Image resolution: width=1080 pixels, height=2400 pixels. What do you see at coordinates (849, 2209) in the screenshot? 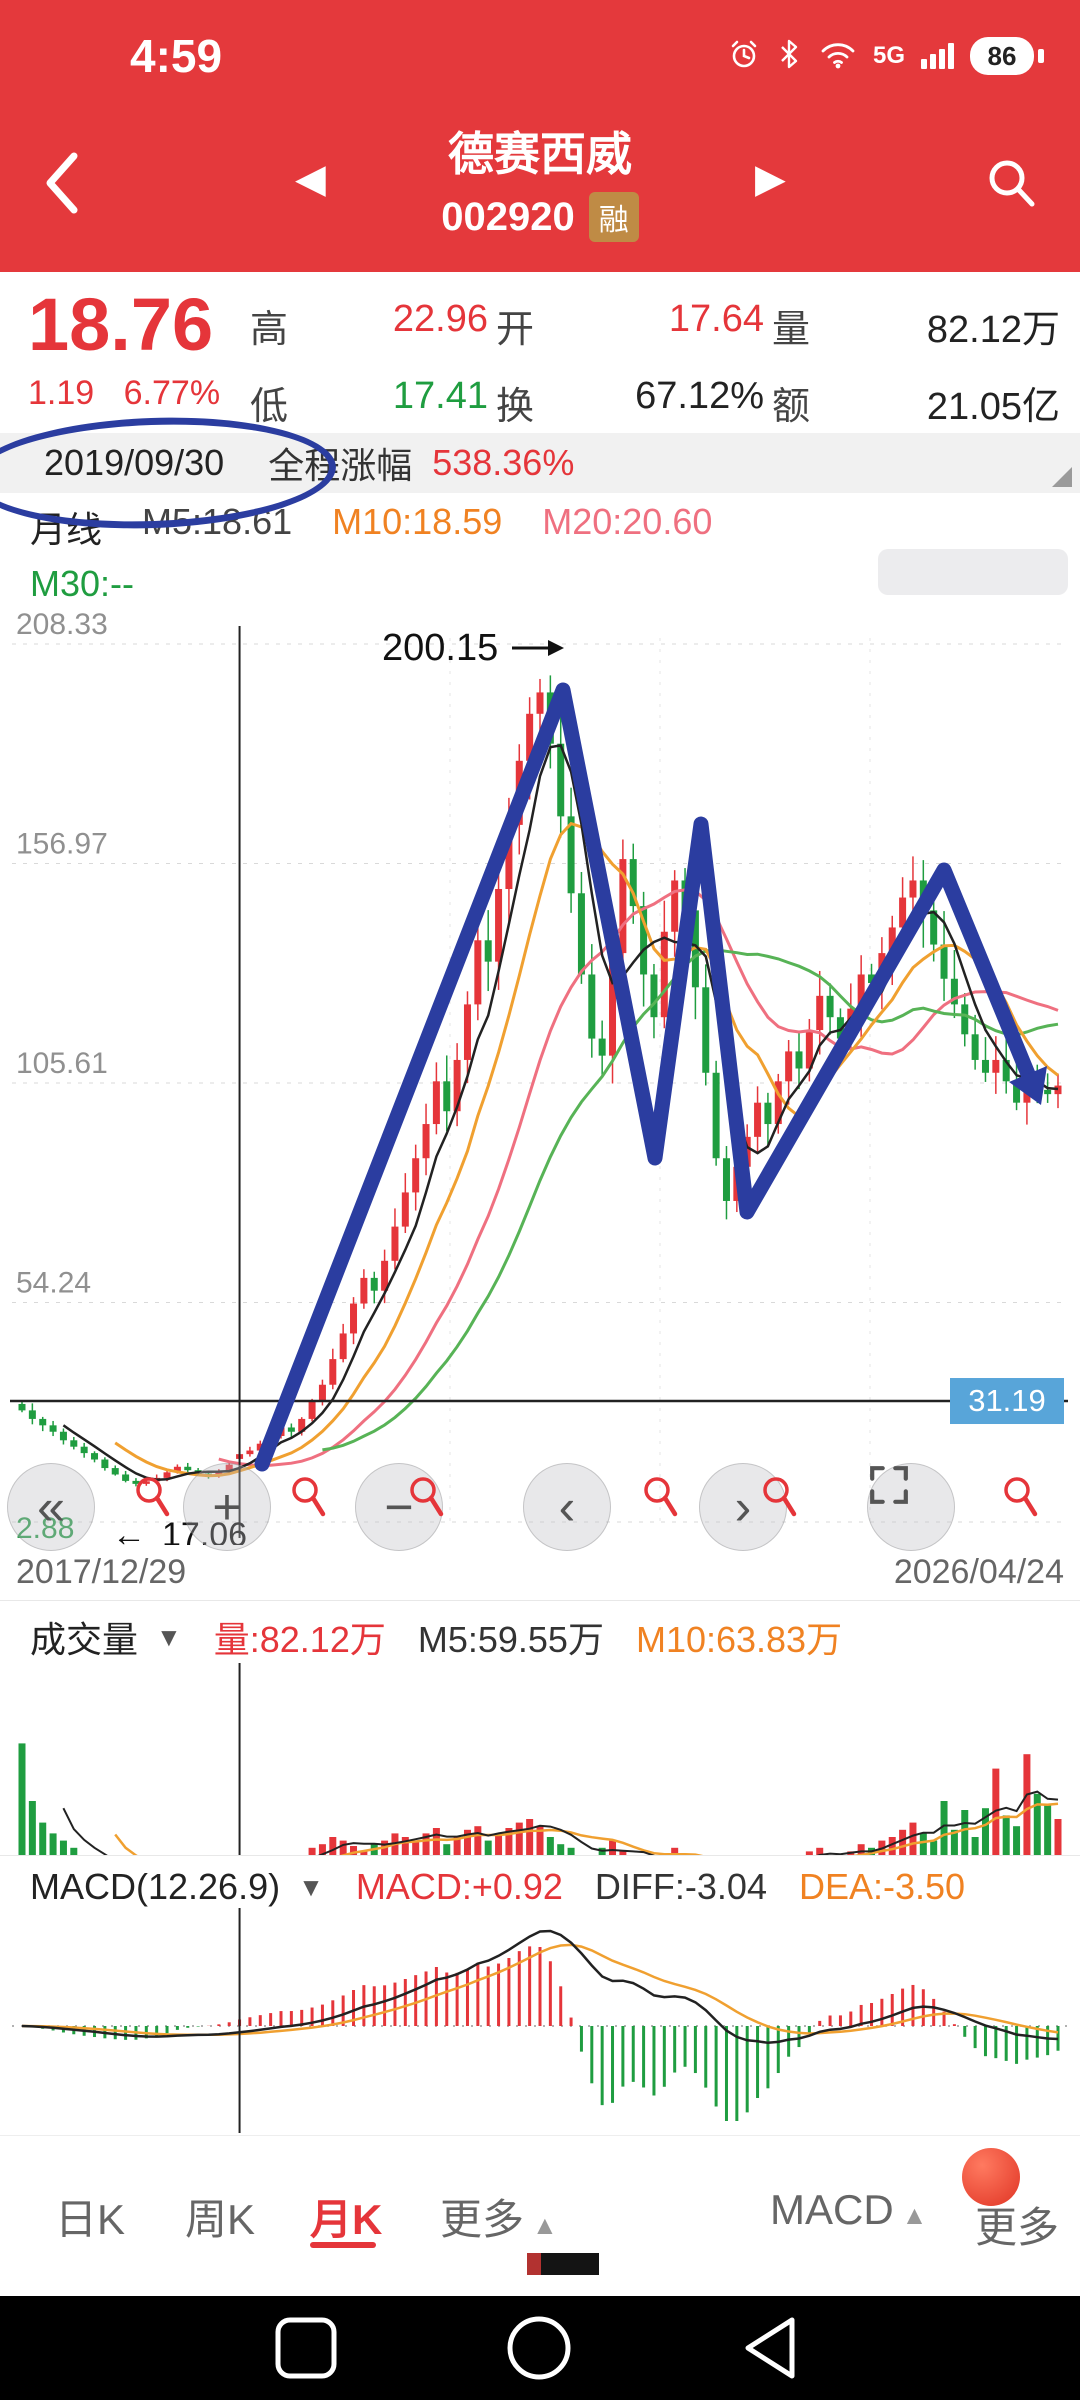
I see `tab-indicator-macd: MACD ▲` at bounding box center [849, 2209].